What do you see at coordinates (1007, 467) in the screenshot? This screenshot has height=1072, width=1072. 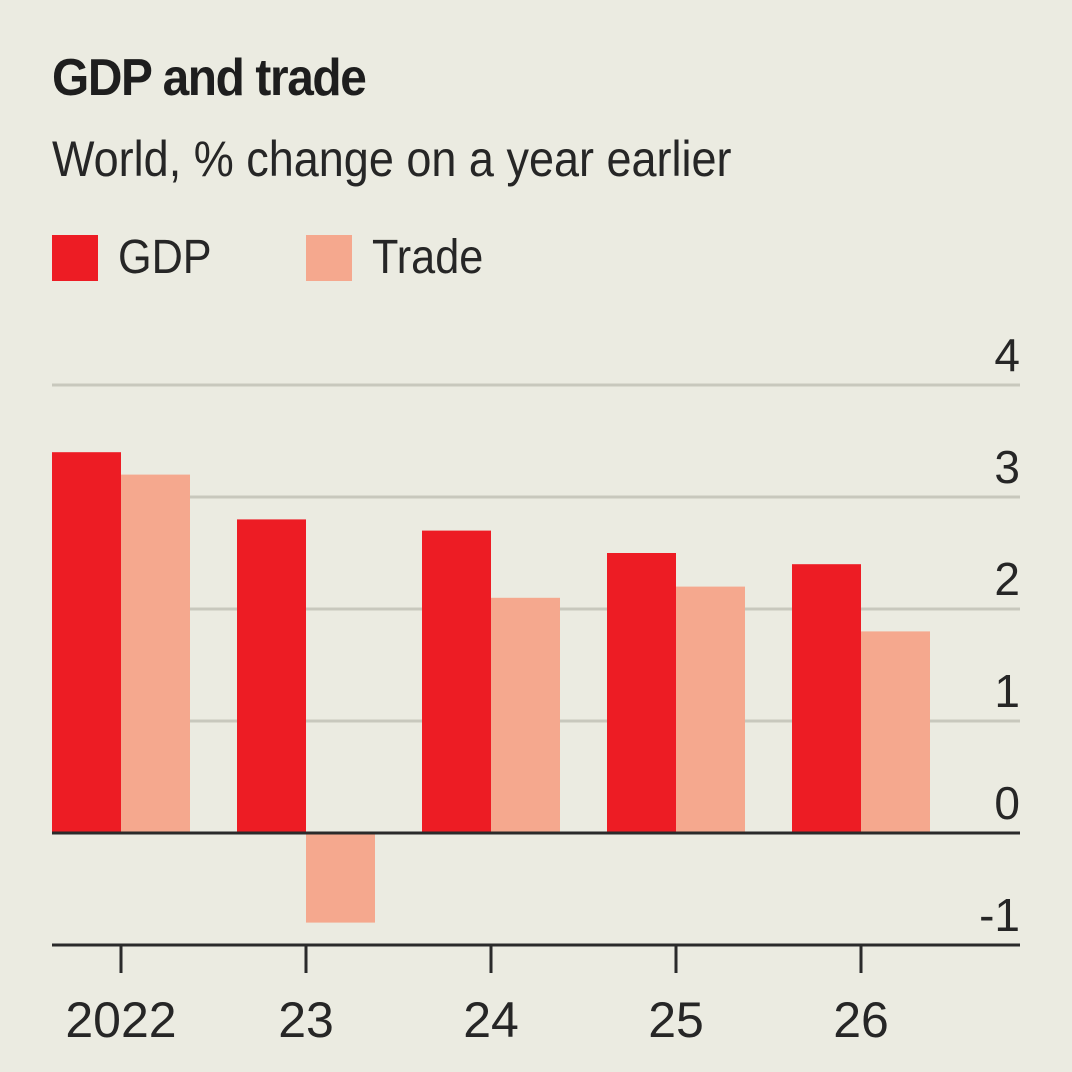 I see `y-tick-label: 3` at bounding box center [1007, 467].